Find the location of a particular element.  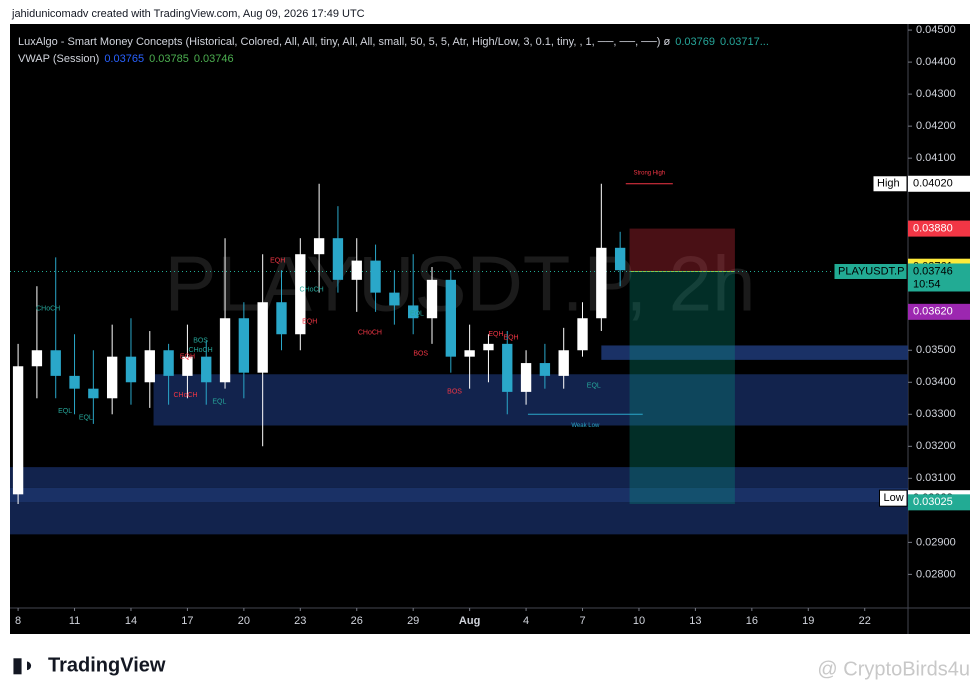

price-tag: High is located at coordinates (888, 184).